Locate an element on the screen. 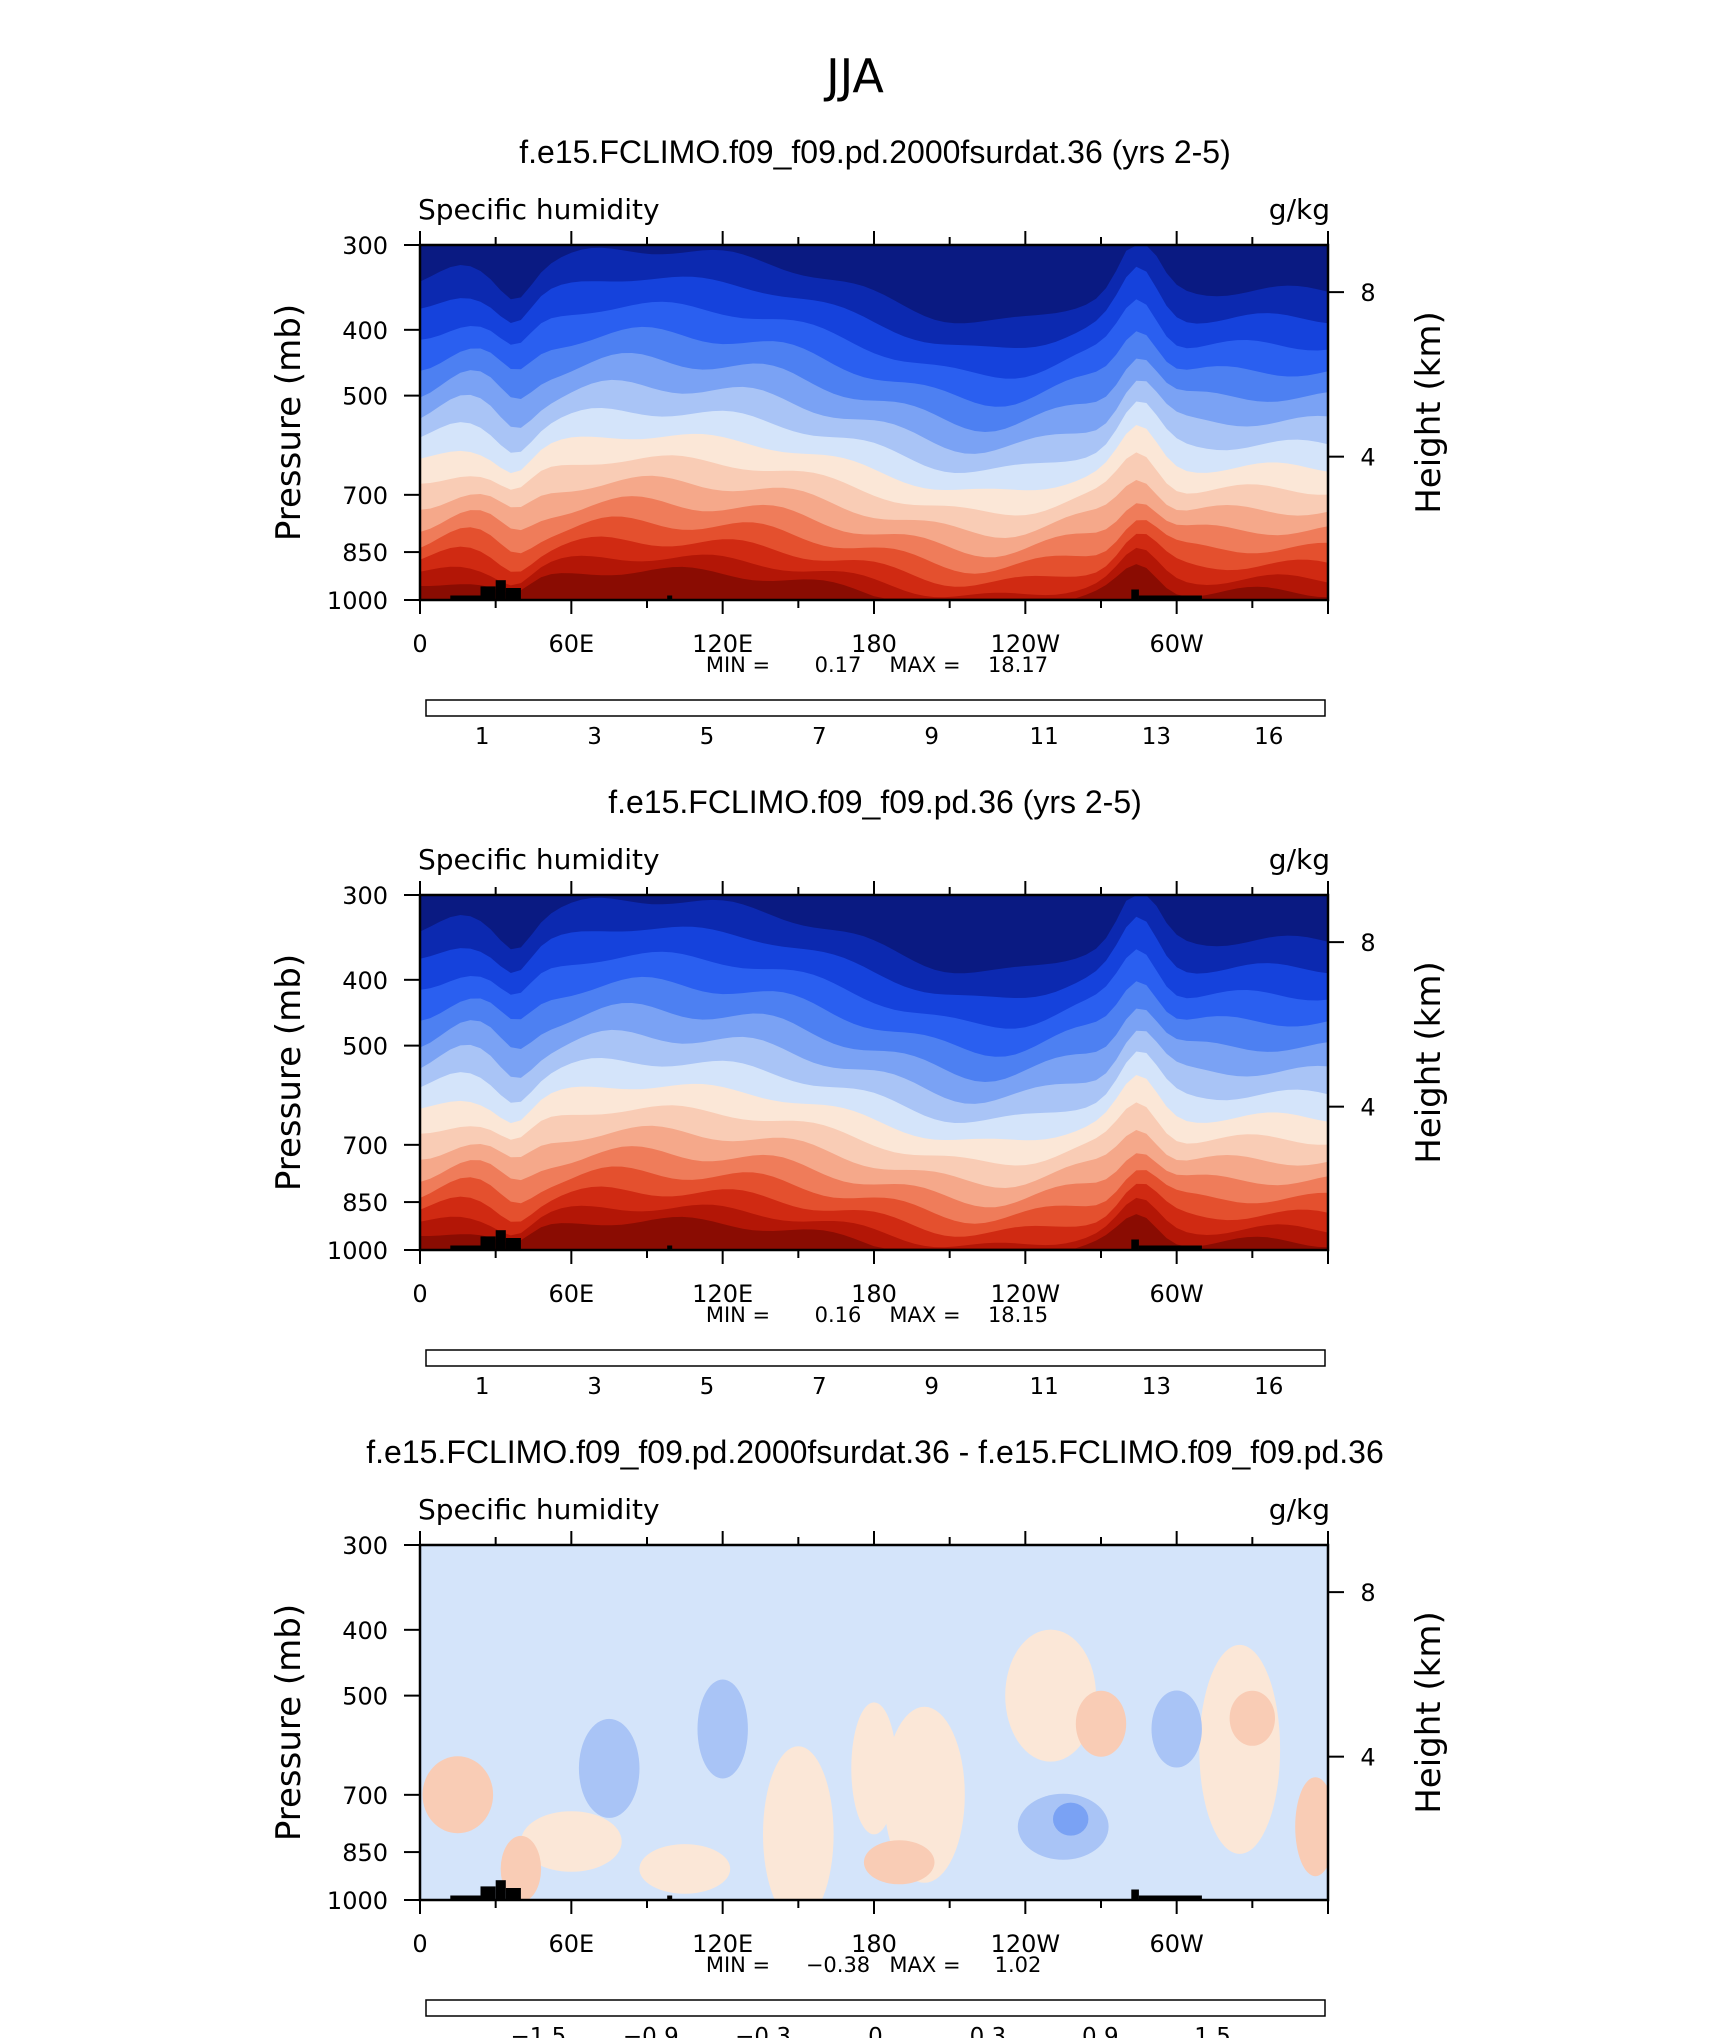 The height and width of the screenshot is (2038, 1710). colorbar-label: 1.5 is located at coordinates (1212, 2031).